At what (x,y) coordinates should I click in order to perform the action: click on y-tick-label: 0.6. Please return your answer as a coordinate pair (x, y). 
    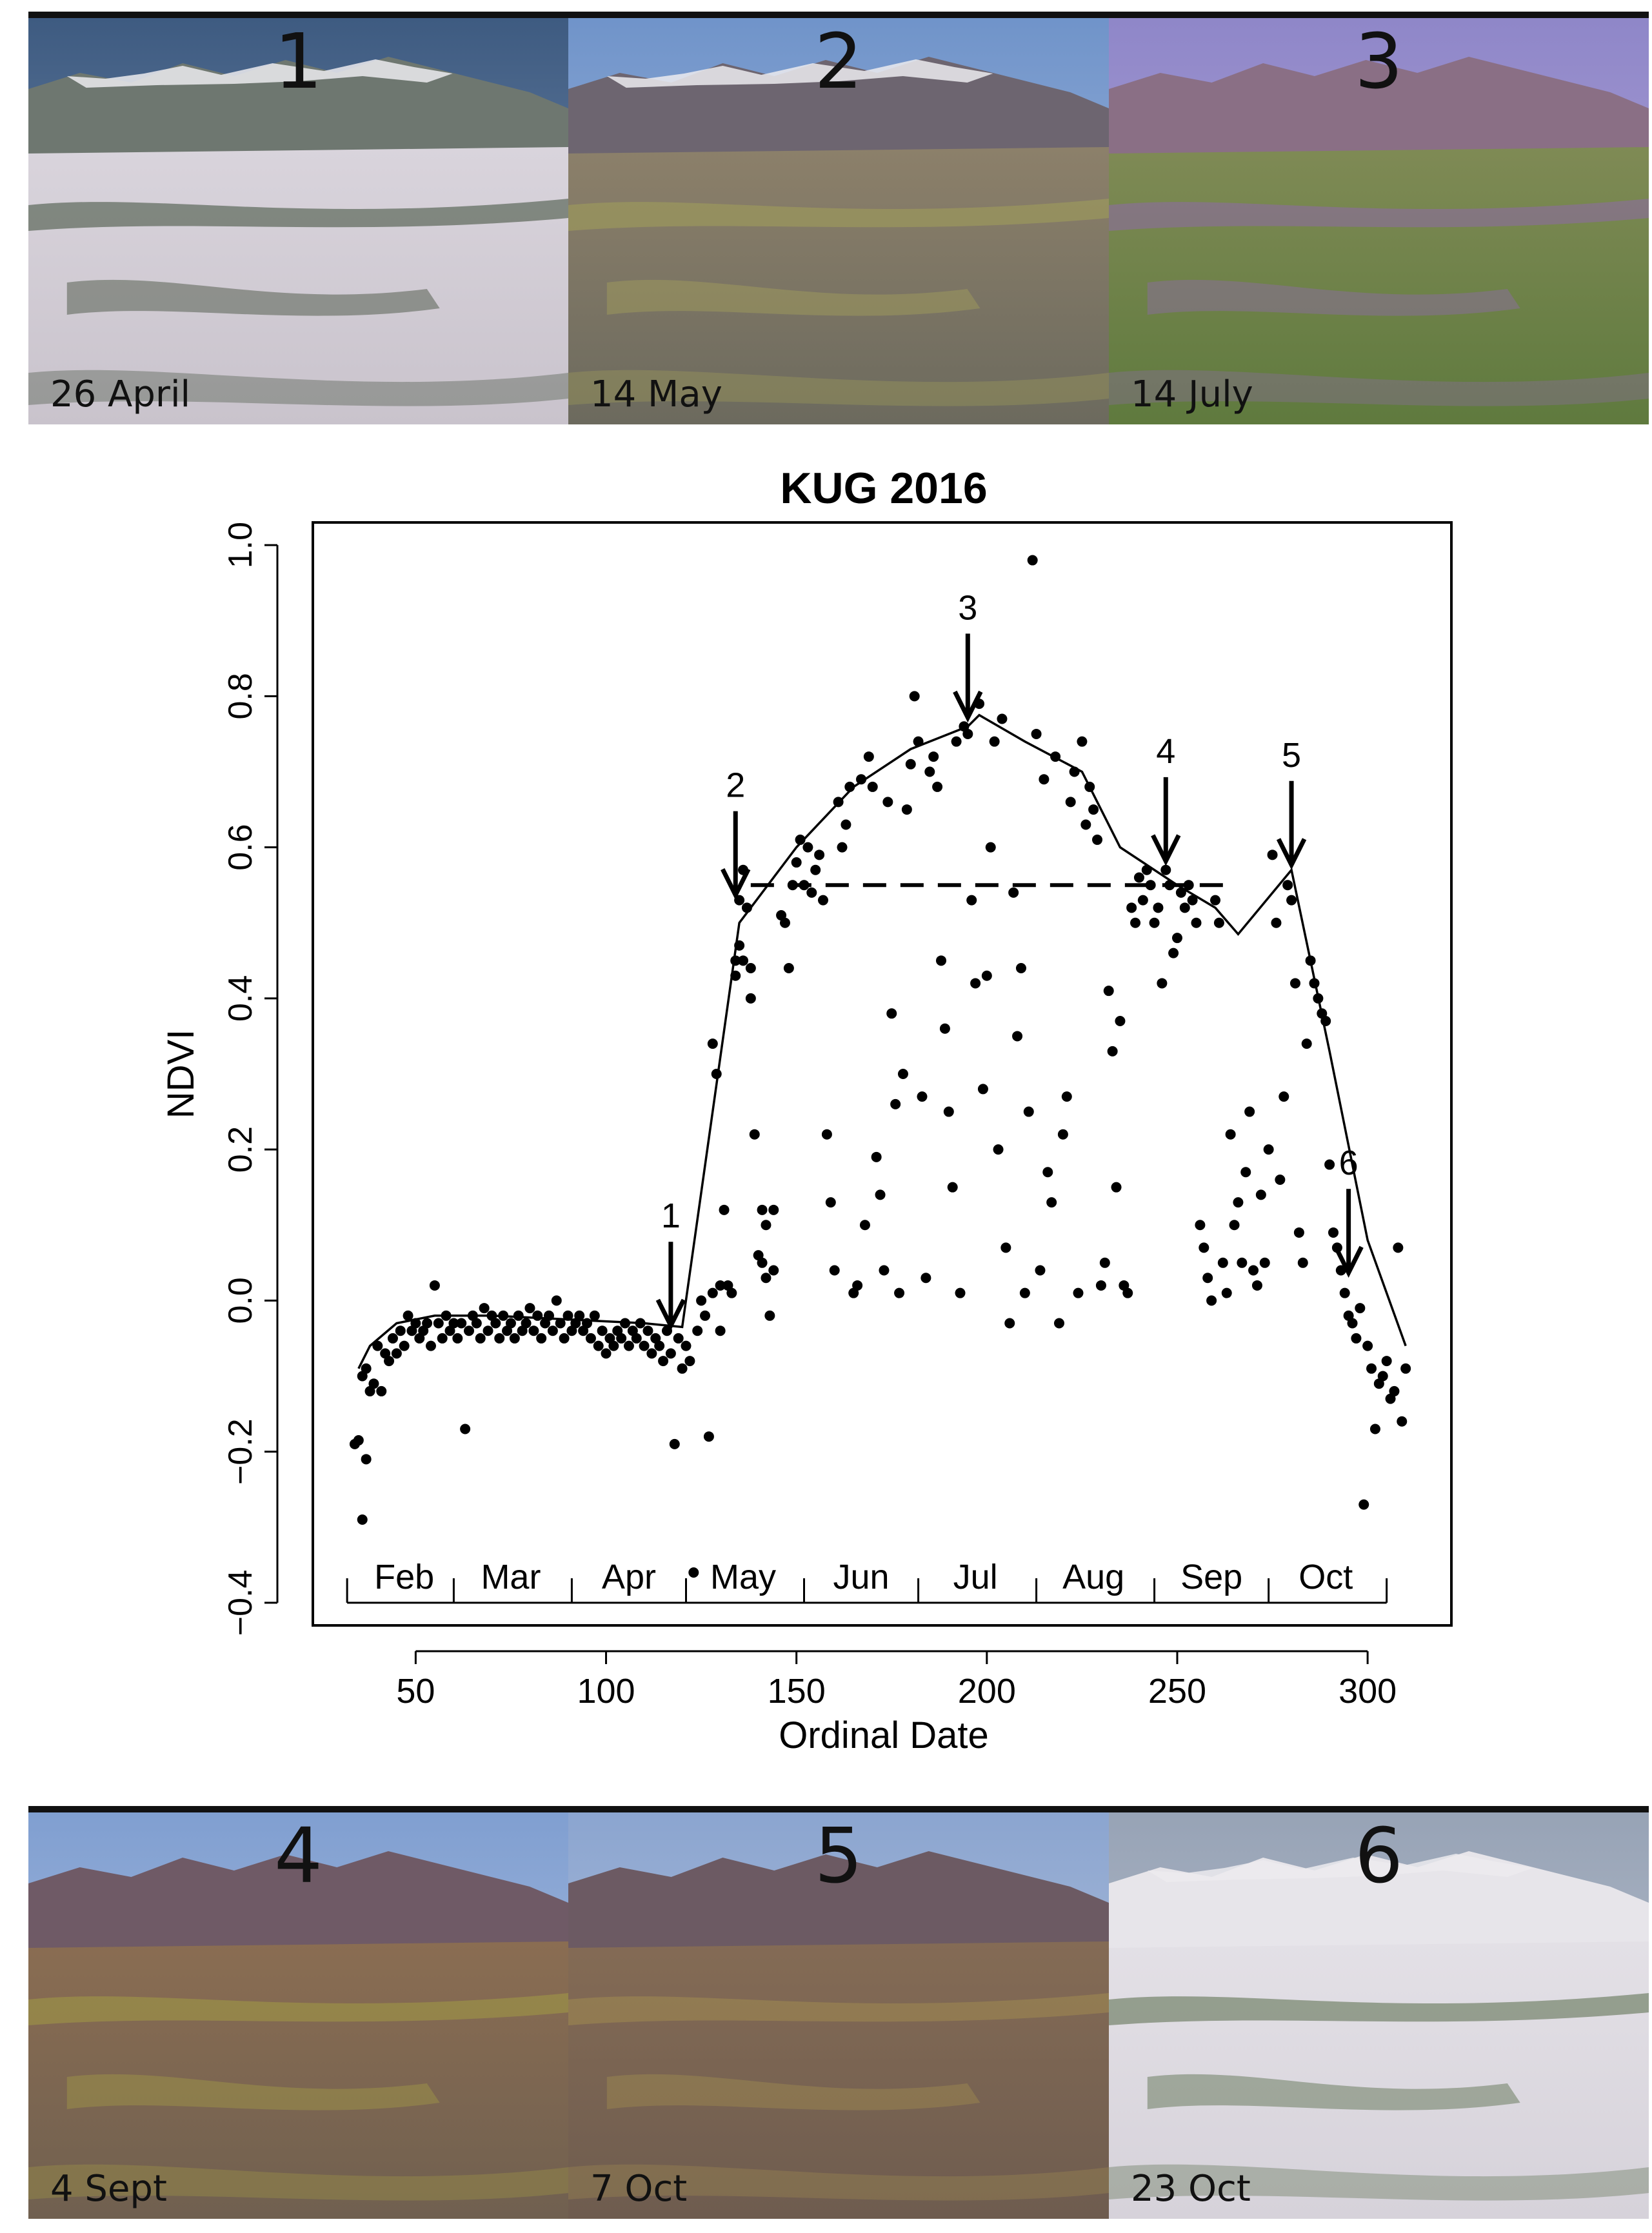
    Looking at the image, I should click on (240, 847).